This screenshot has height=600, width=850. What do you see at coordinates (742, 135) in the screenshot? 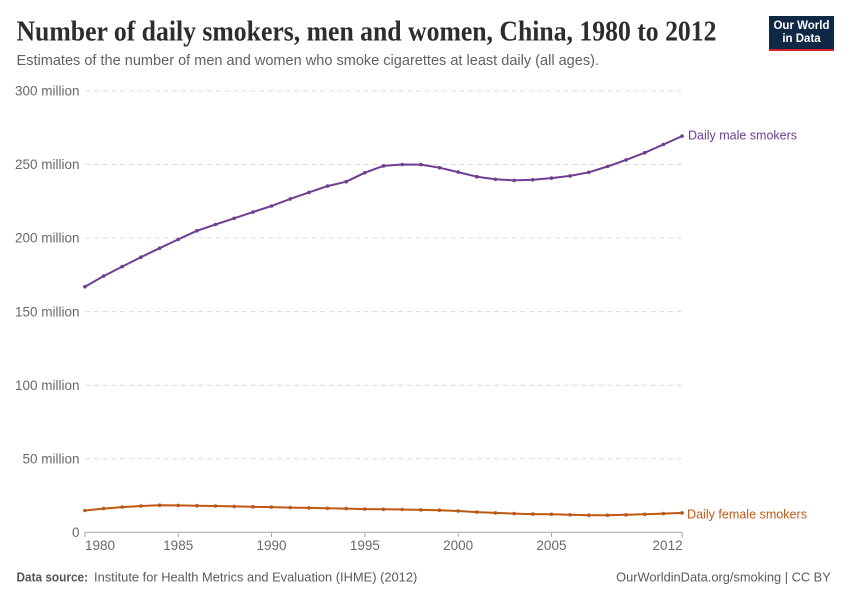
I see `svg-text: Daily male smokers` at bounding box center [742, 135].